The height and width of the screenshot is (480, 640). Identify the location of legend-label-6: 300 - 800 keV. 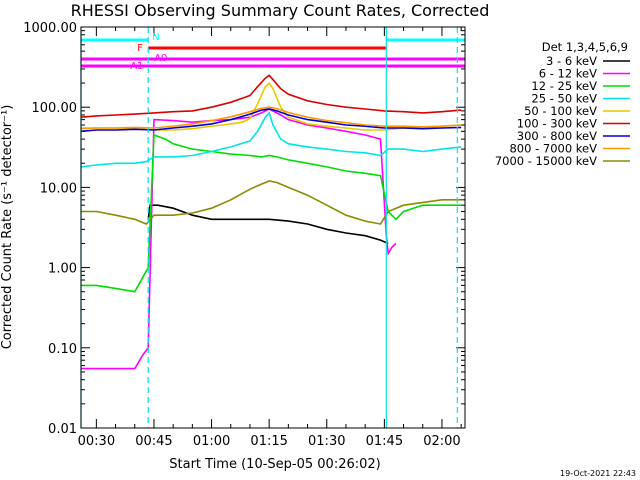
(557, 136).